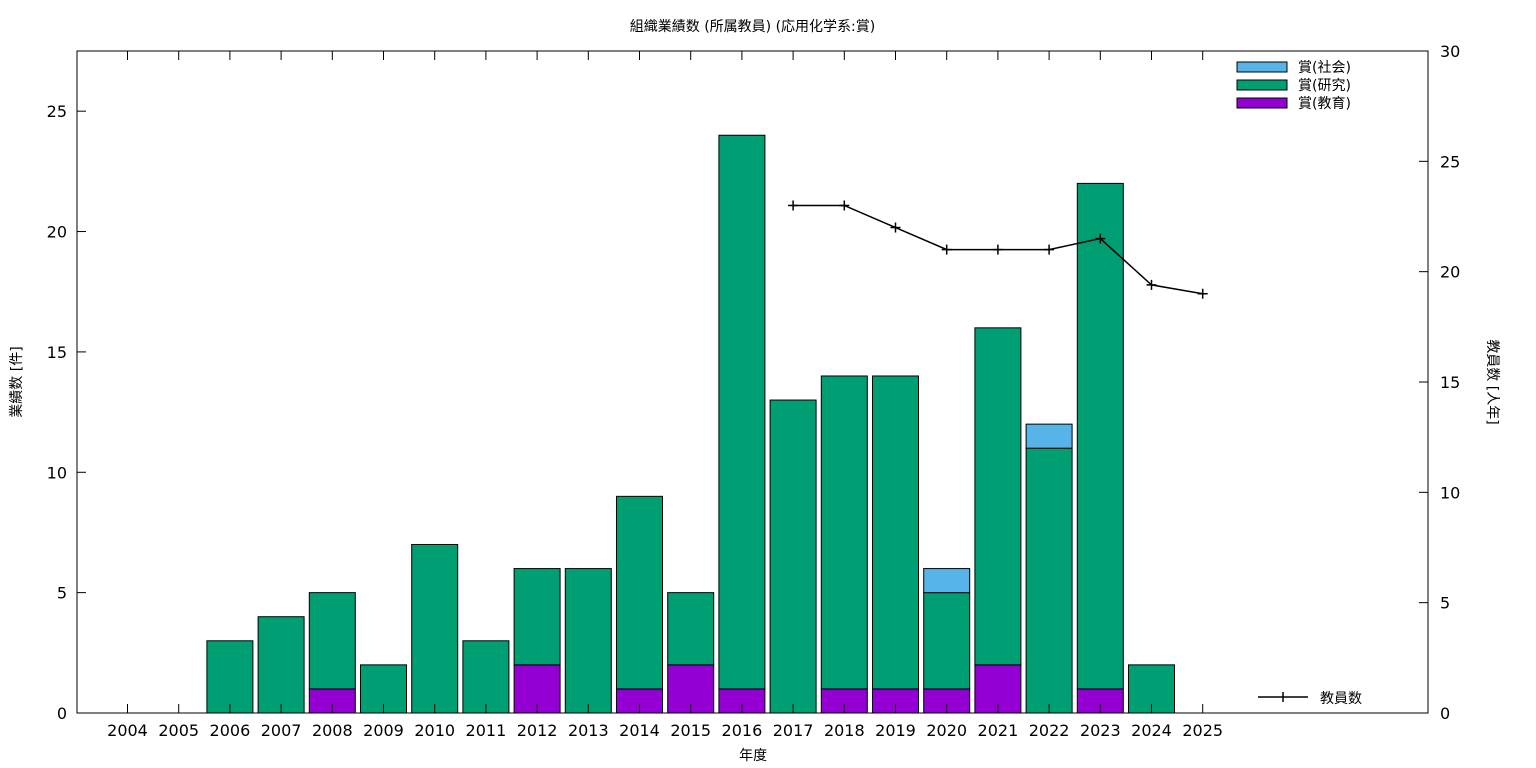  Describe the element at coordinates (793, 730) in the screenshot. I see `x-tick-label-2017: 2017` at that location.